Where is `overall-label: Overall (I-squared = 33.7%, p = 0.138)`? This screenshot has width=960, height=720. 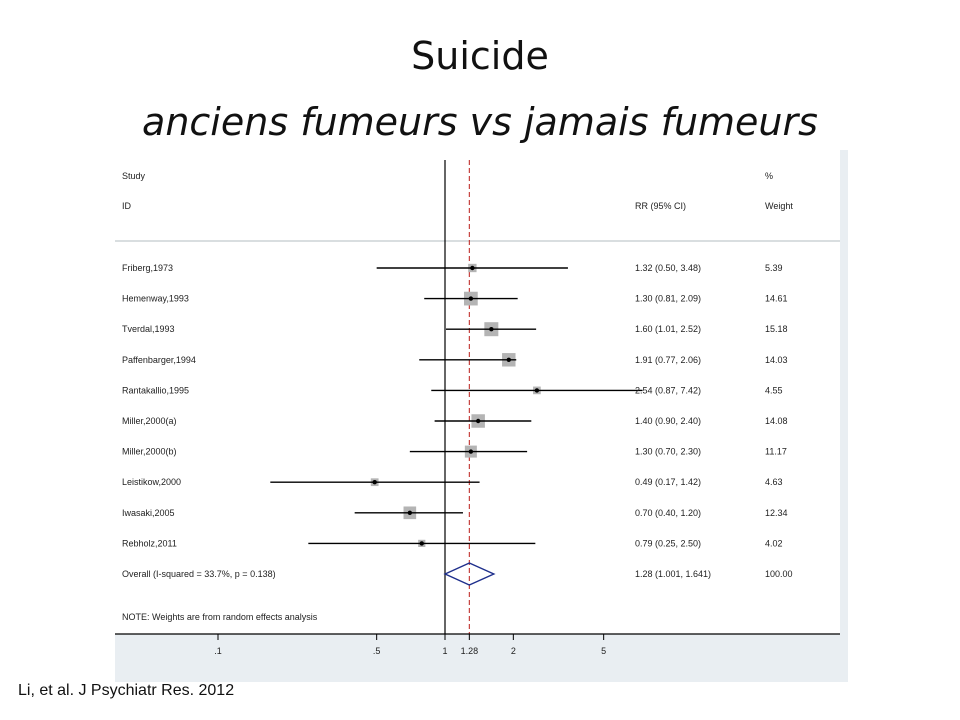
overall-label: Overall (I-squared = 33.7%, p = 0.138) is located at coordinates (199, 574).